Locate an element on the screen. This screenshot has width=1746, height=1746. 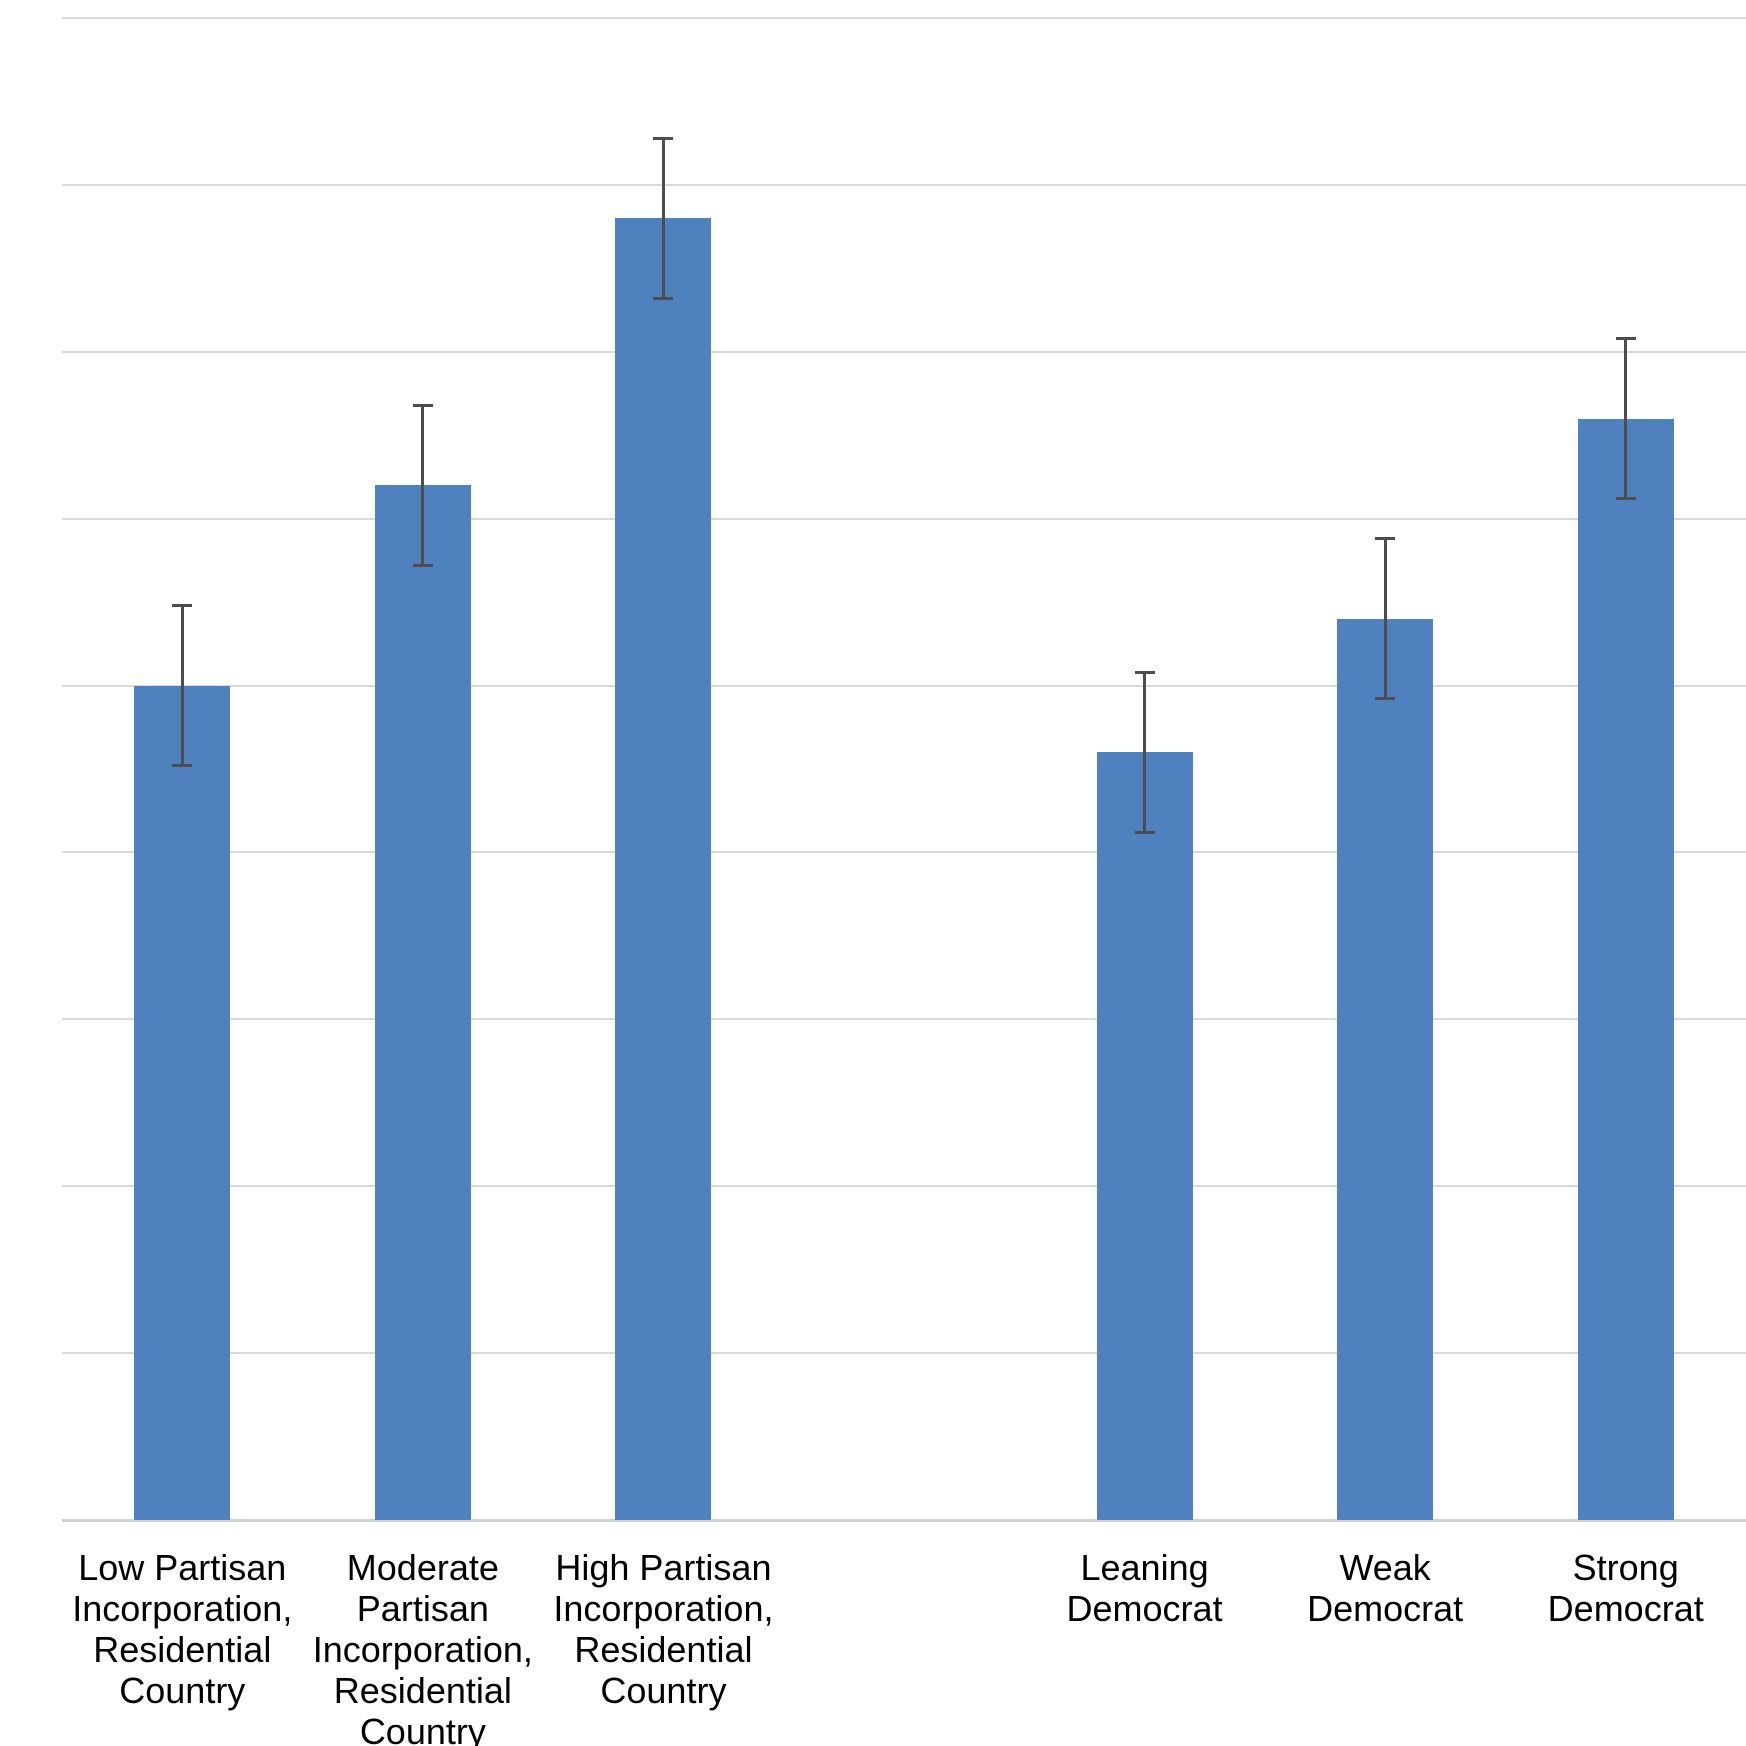
x-axis-line is located at coordinates (904, 1520).